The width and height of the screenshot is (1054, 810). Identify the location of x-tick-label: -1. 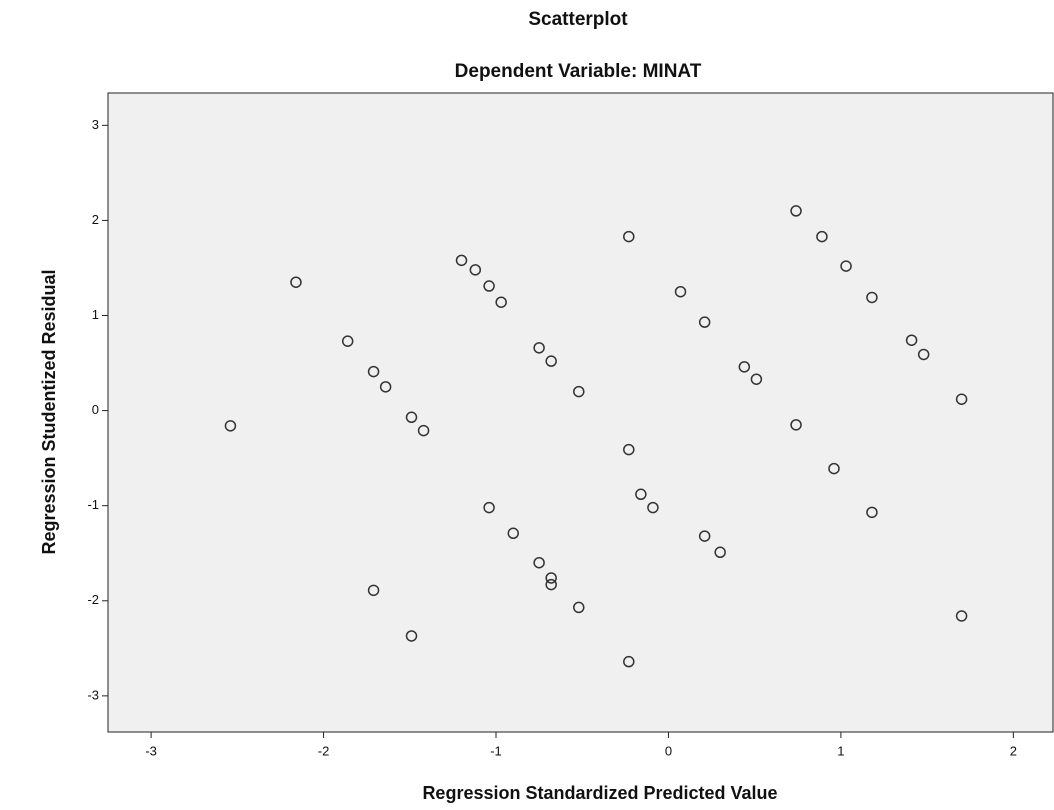
(496, 750).